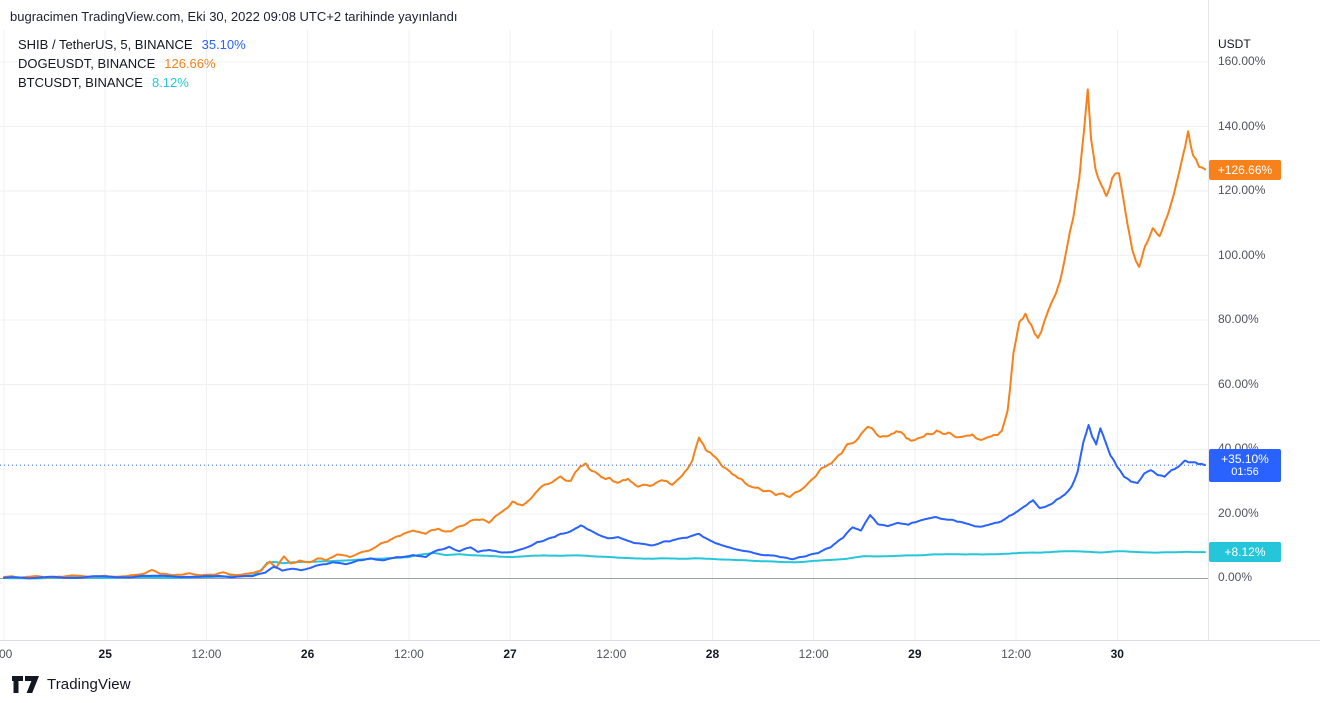 Image resolution: width=1320 pixels, height=703 pixels. I want to click on time-axis-label: :00, so click(6, 654).